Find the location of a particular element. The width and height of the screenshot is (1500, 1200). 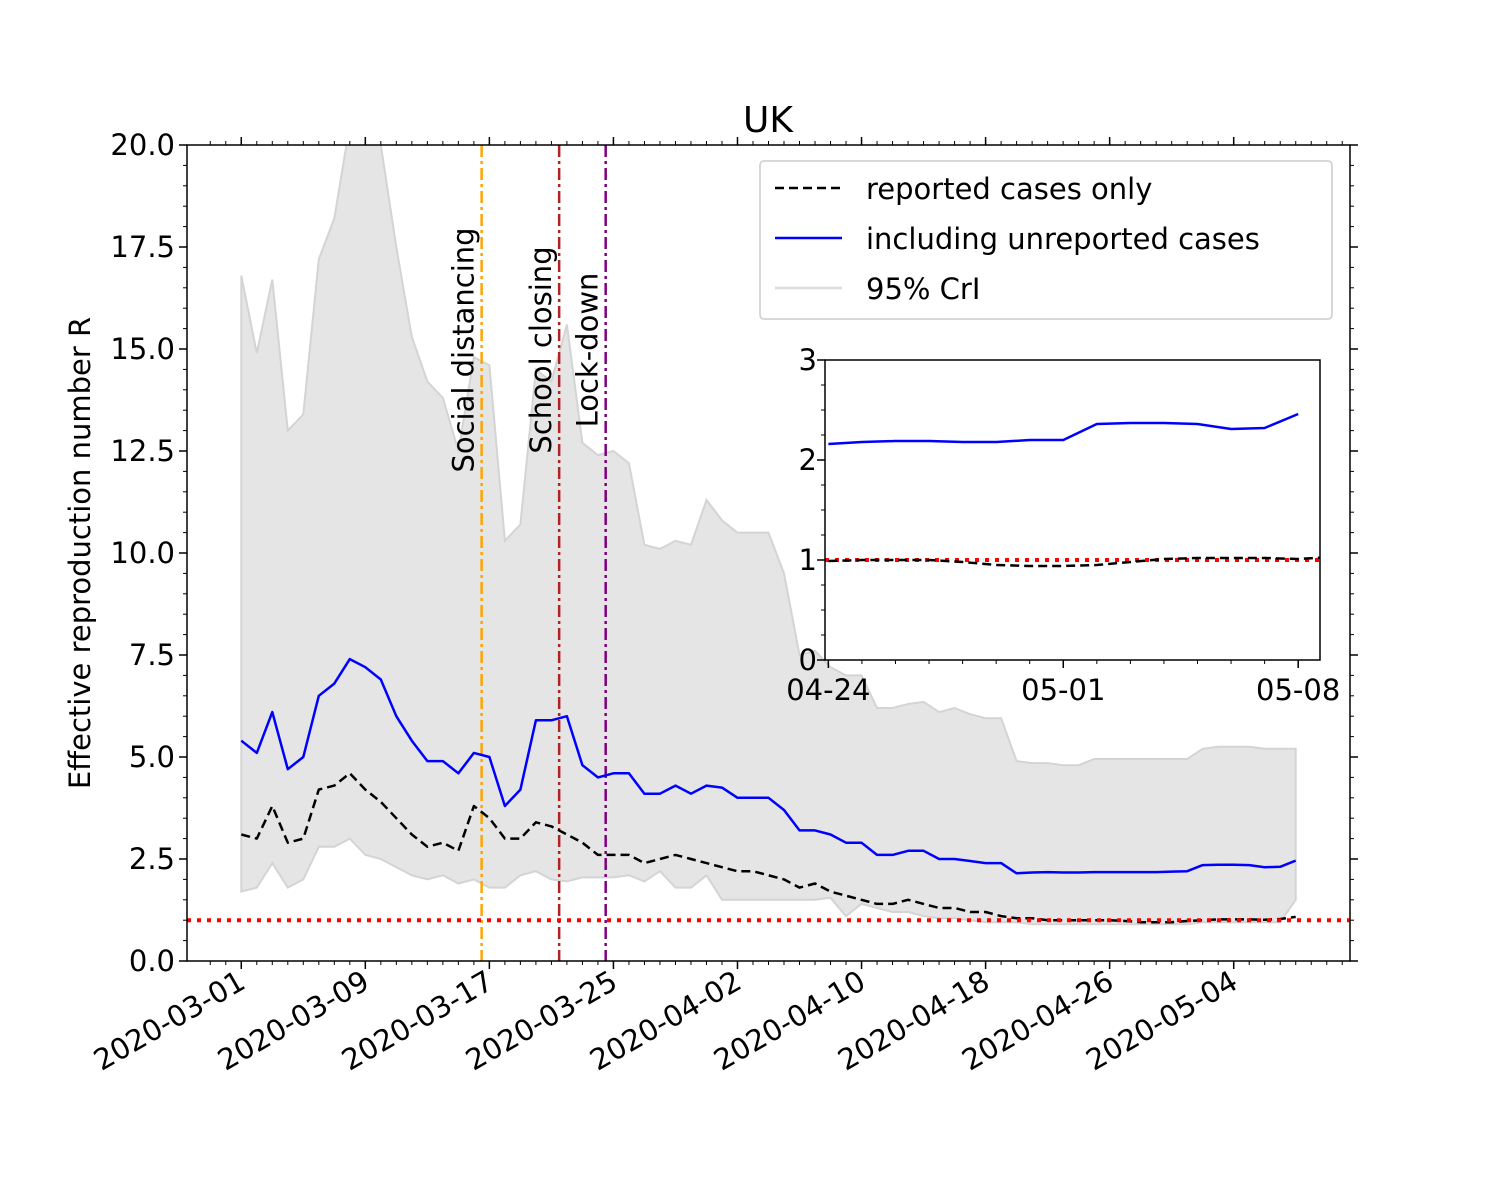

inset-chart: 0 1 2 3 04-24 05-01 05-08 is located at coordinates (1063, 525).